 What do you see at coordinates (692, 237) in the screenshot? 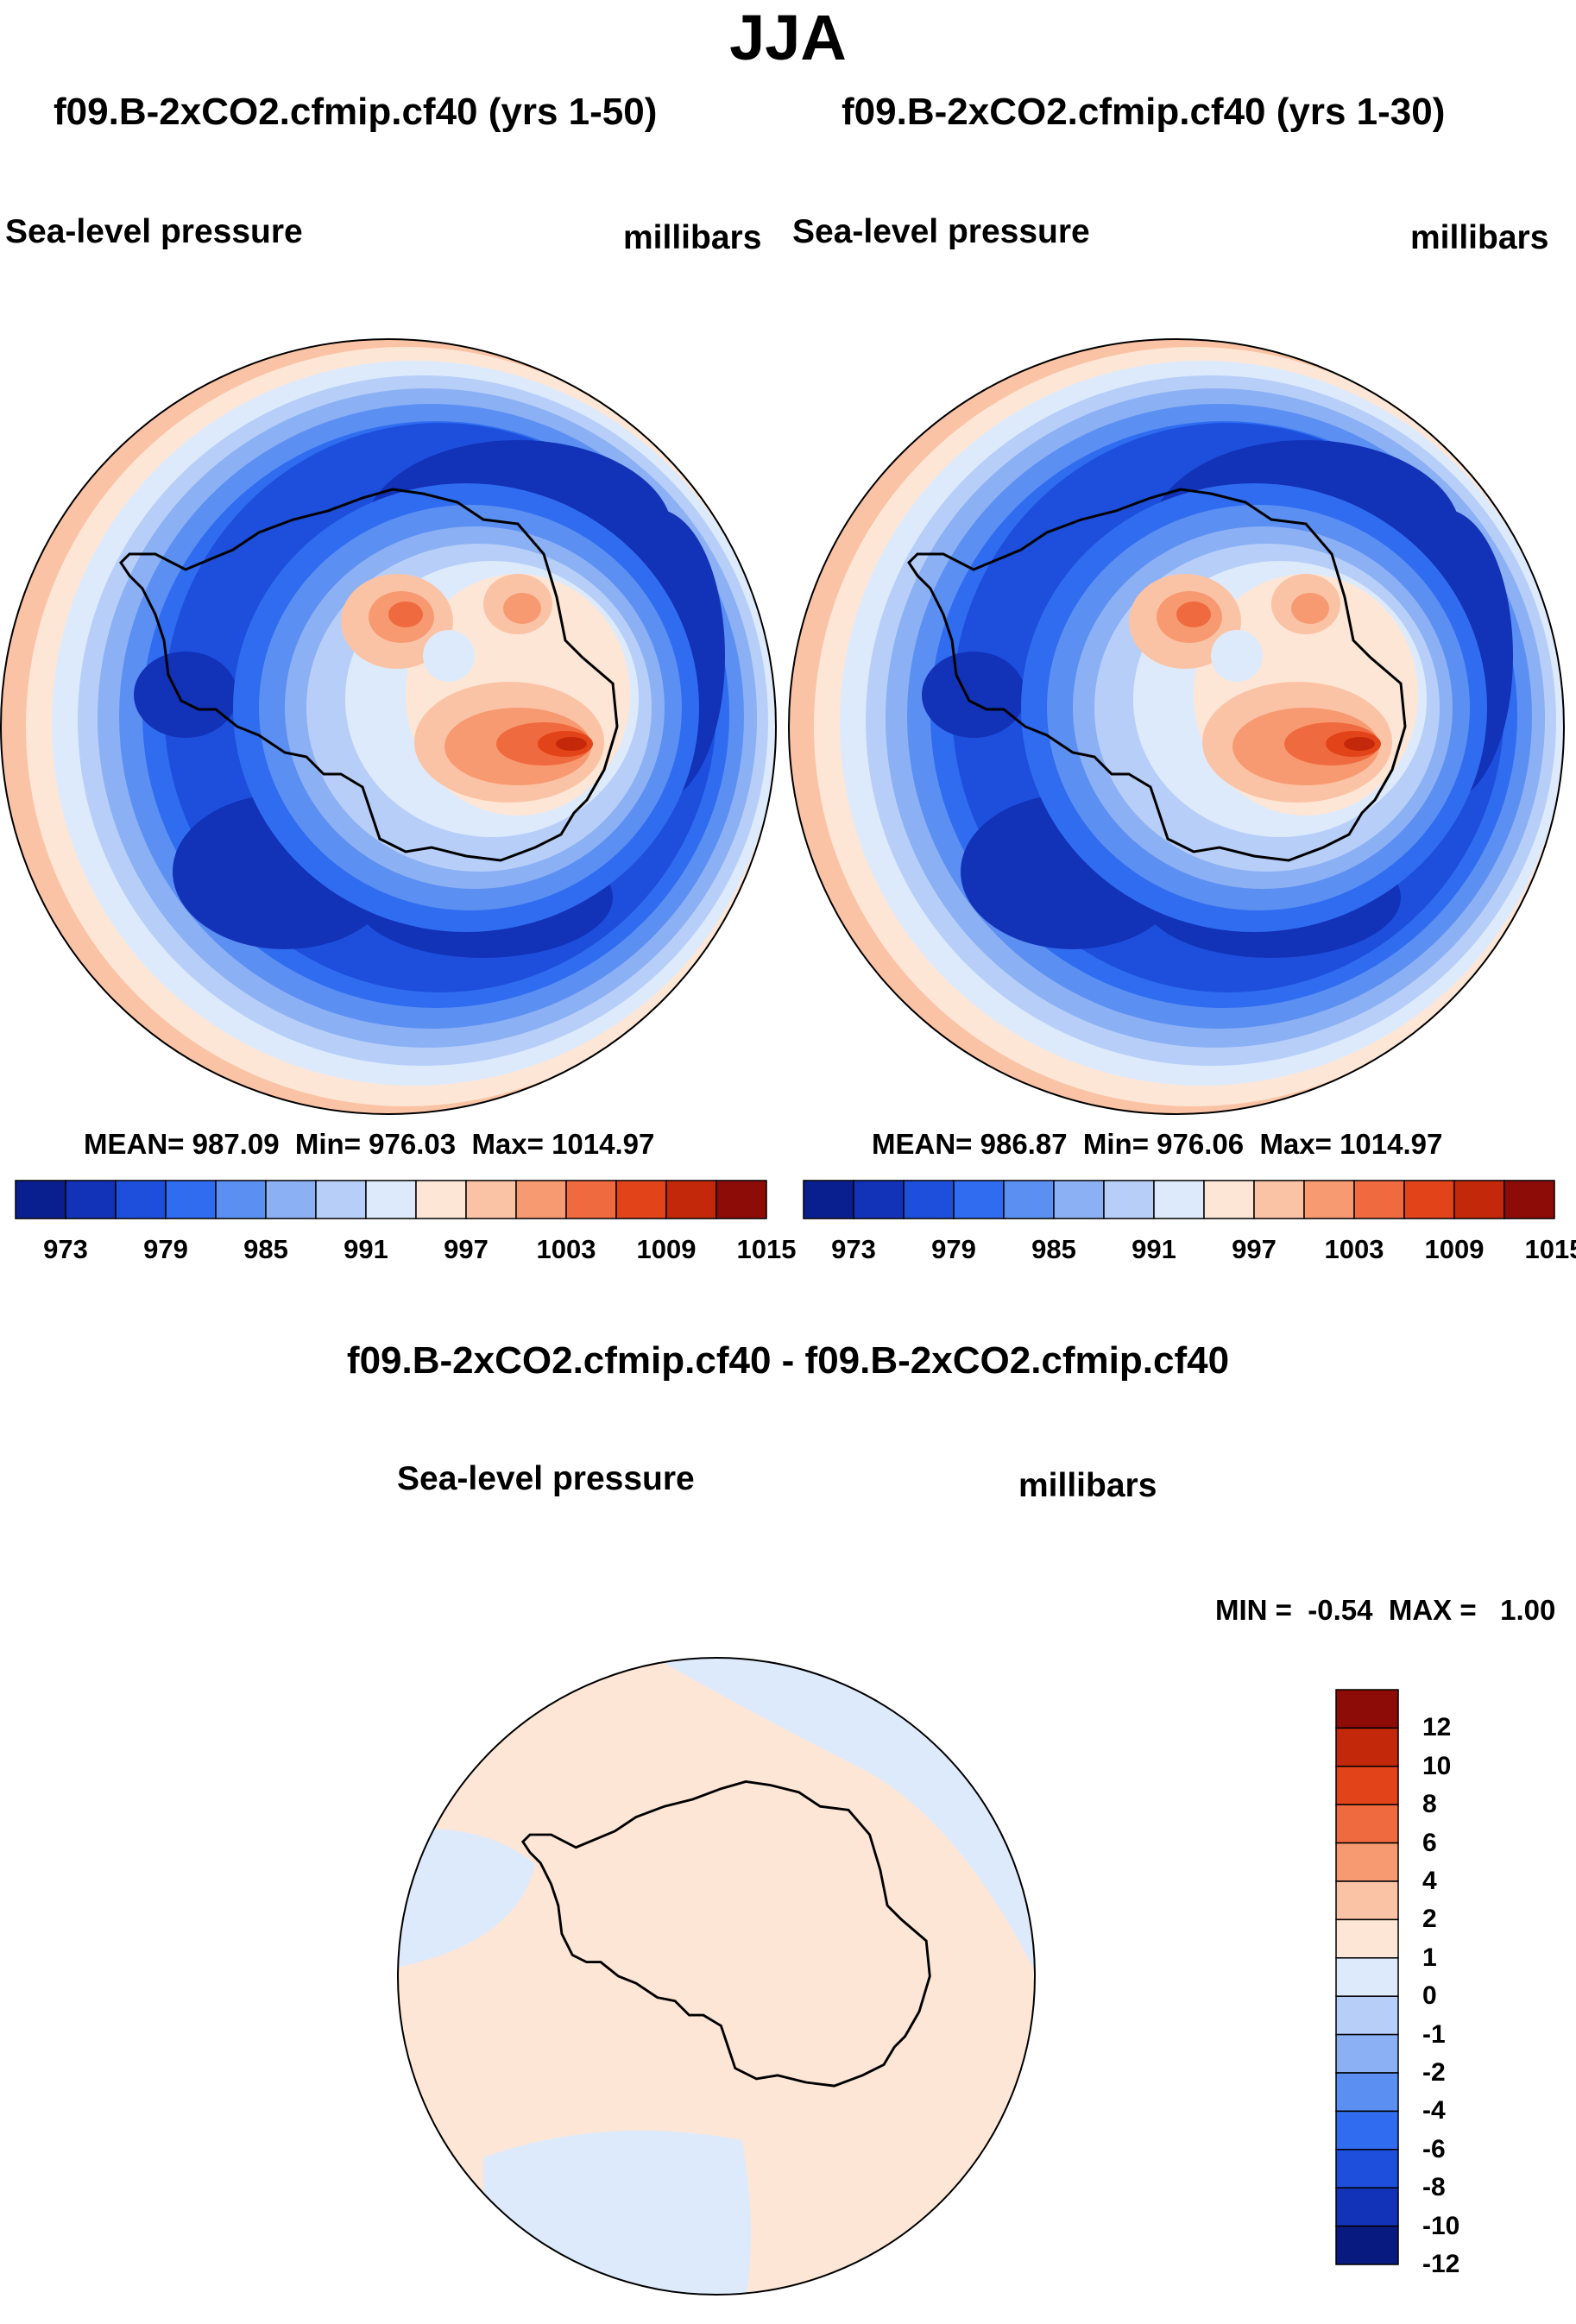
I see `panel-1-units-label: millibars` at bounding box center [692, 237].